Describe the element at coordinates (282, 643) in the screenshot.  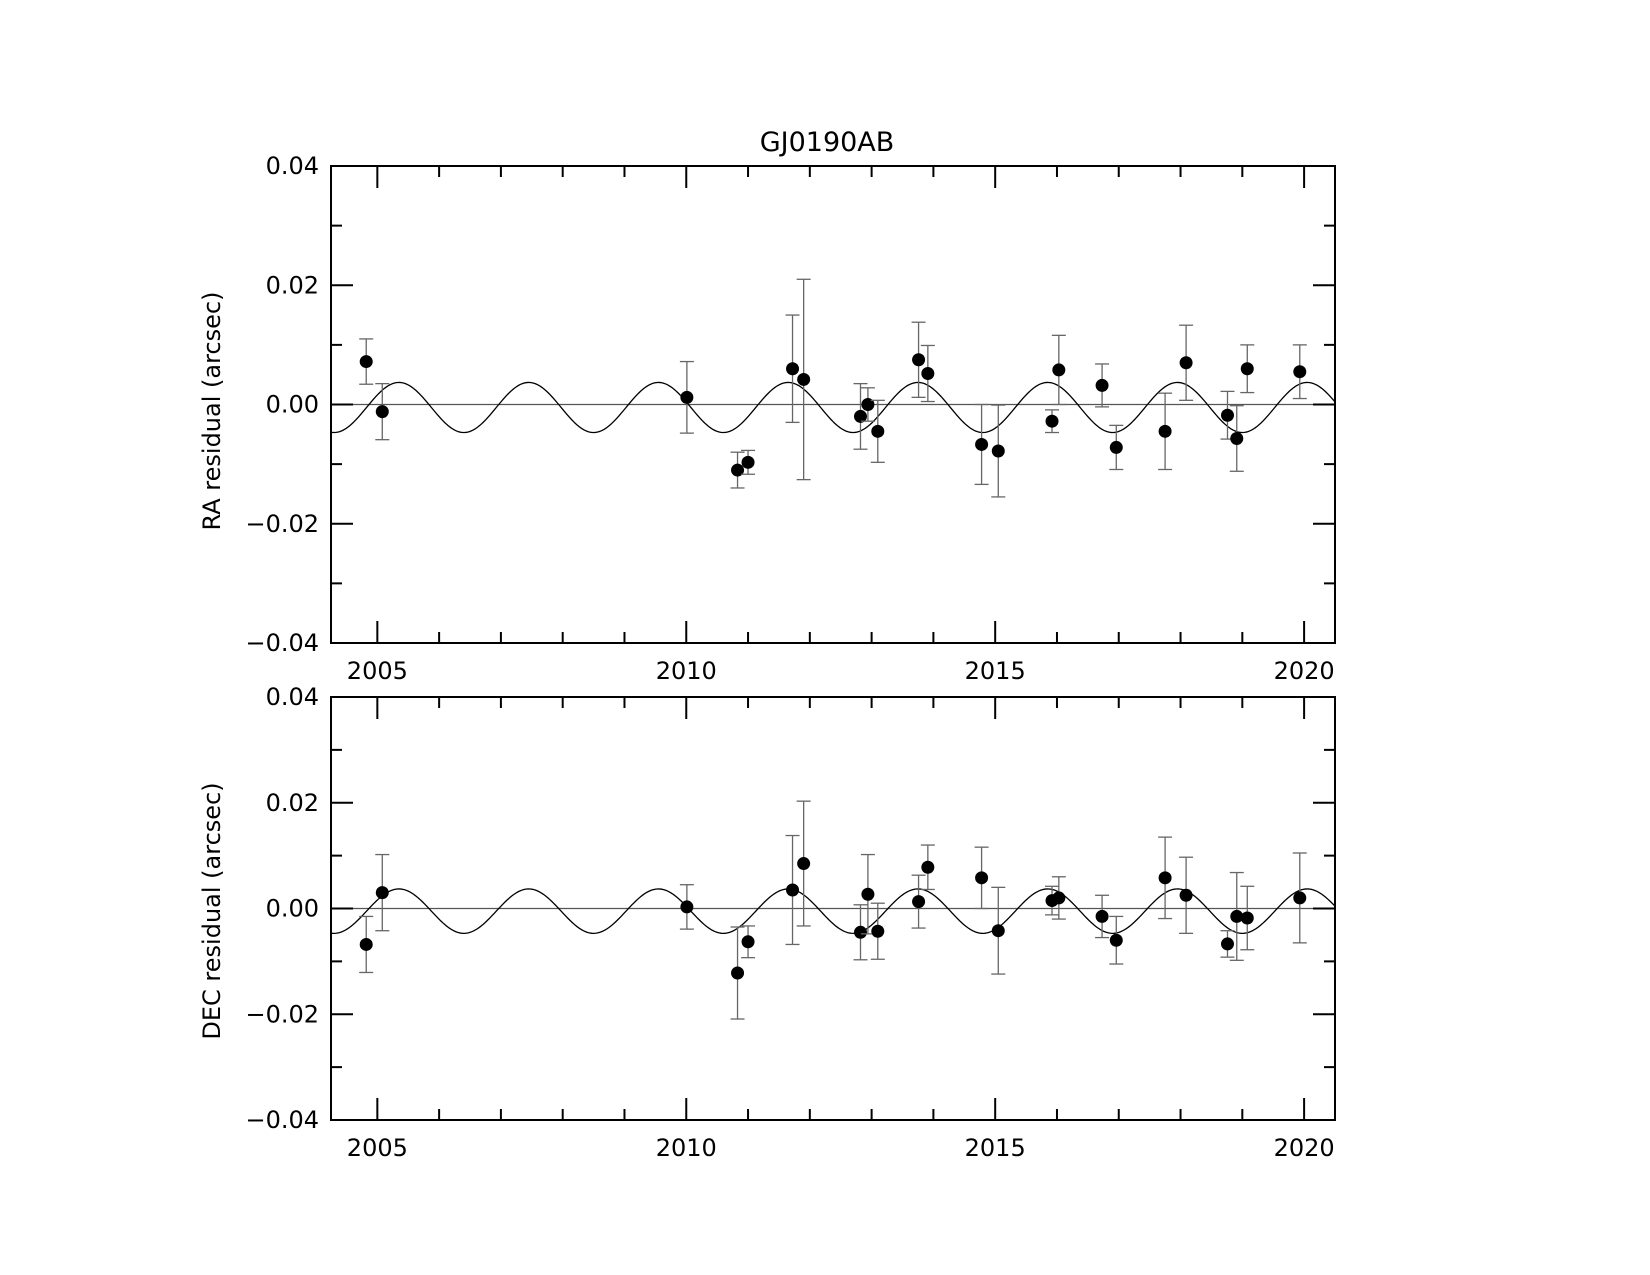
I see `ra-y-tick-label: −0.04` at that location.